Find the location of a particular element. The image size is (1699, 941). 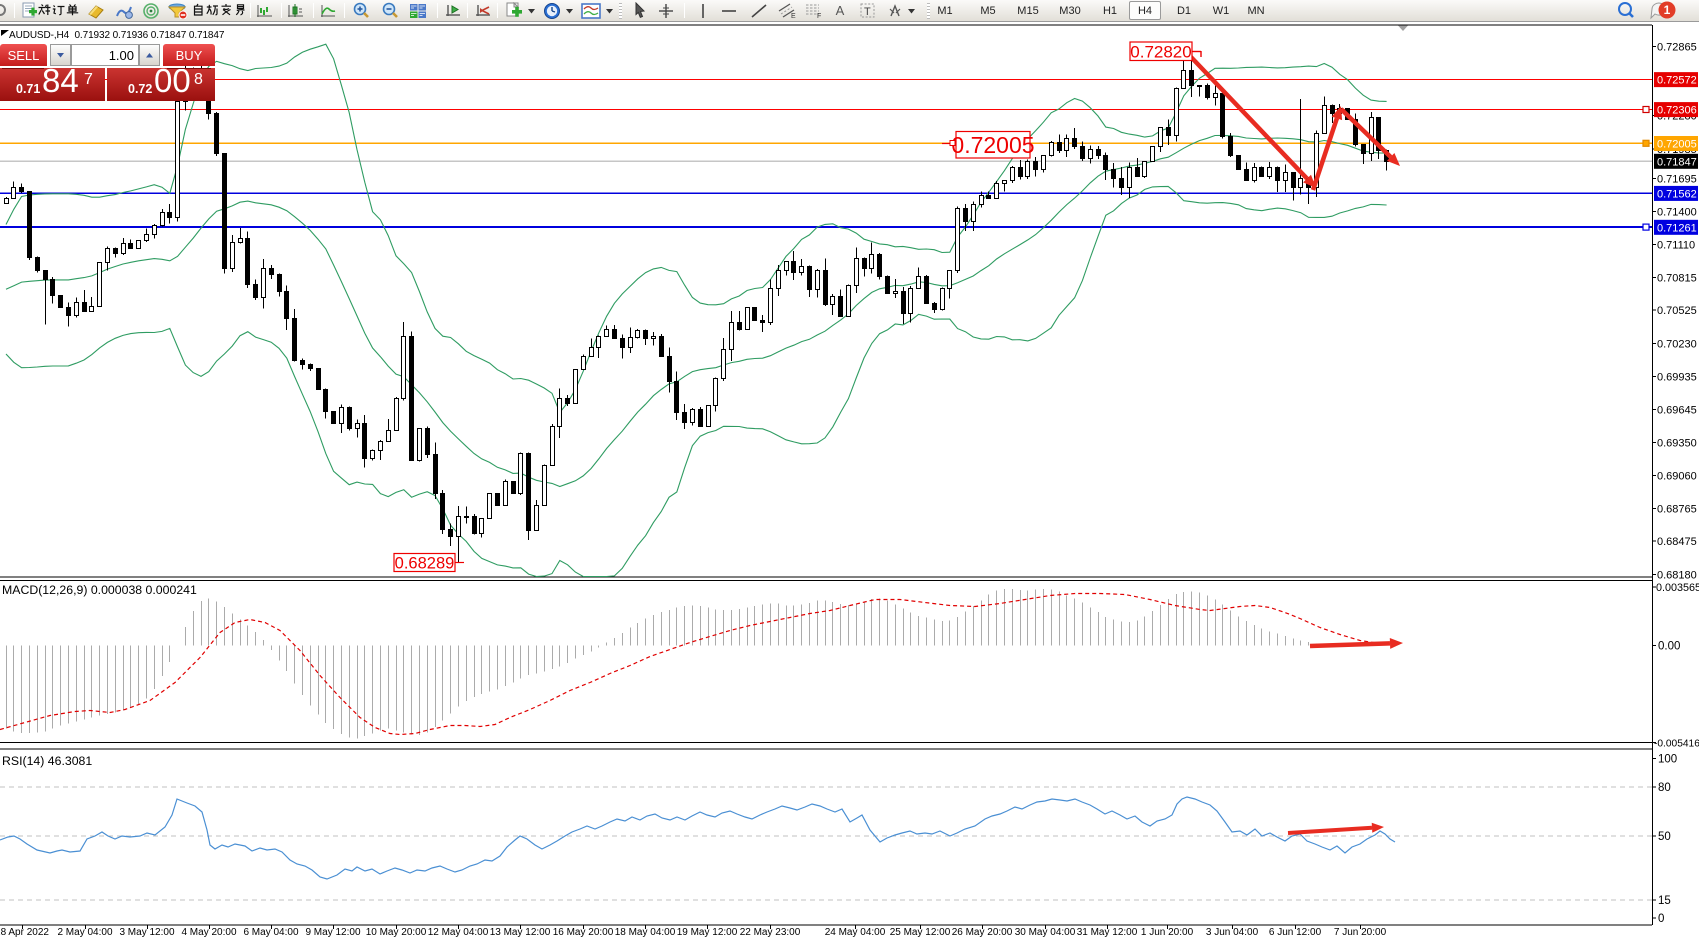

svg-text: 10 May 20:00 is located at coordinates (396, 932).